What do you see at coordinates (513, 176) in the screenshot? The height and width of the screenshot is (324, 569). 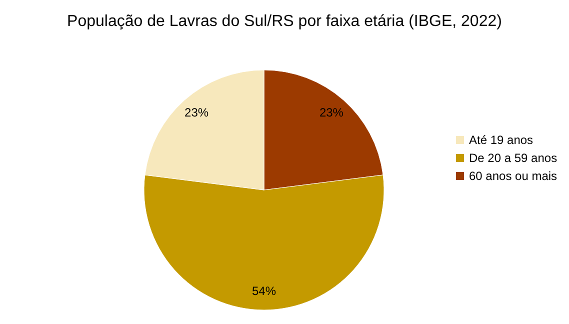 I see `legend-label: 60 anos ou mais` at bounding box center [513, 176].